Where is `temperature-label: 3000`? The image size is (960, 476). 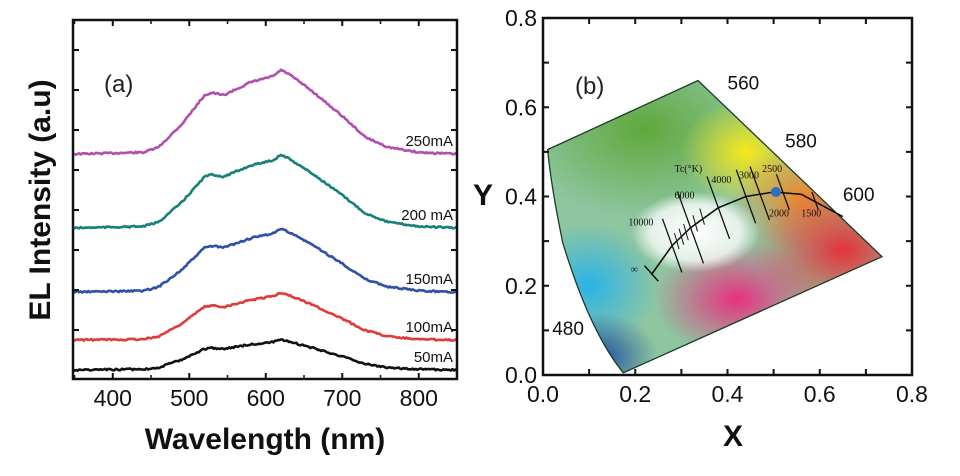
temperature-label: 3000 is located at coordinates (749, 176).